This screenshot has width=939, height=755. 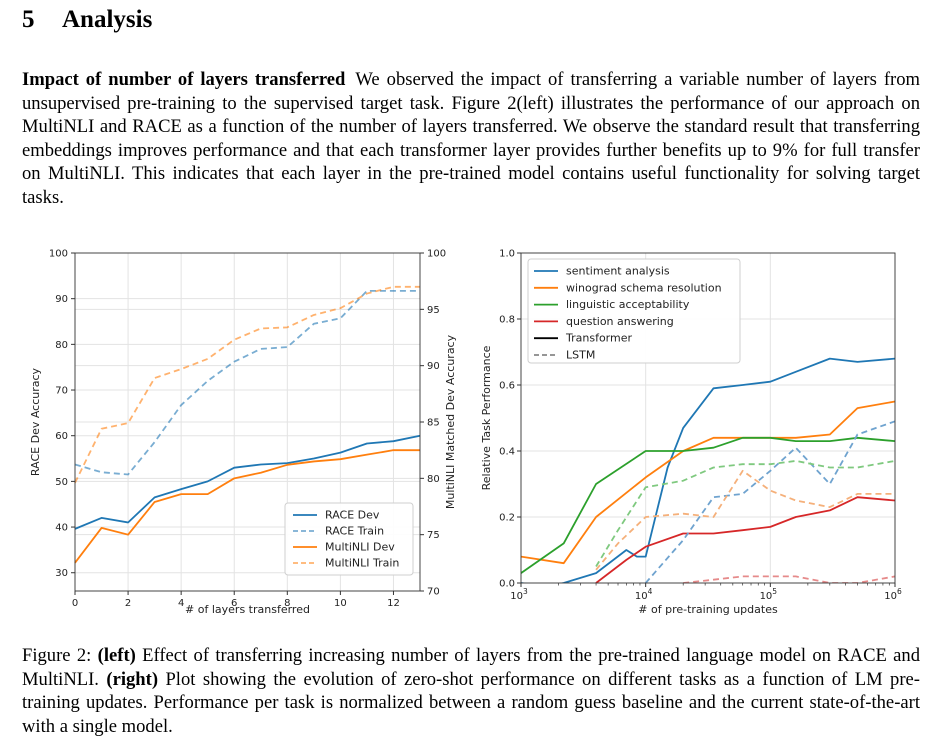 I want to click on legend-label: winograd schema resolution, so click(x=644, y=287).